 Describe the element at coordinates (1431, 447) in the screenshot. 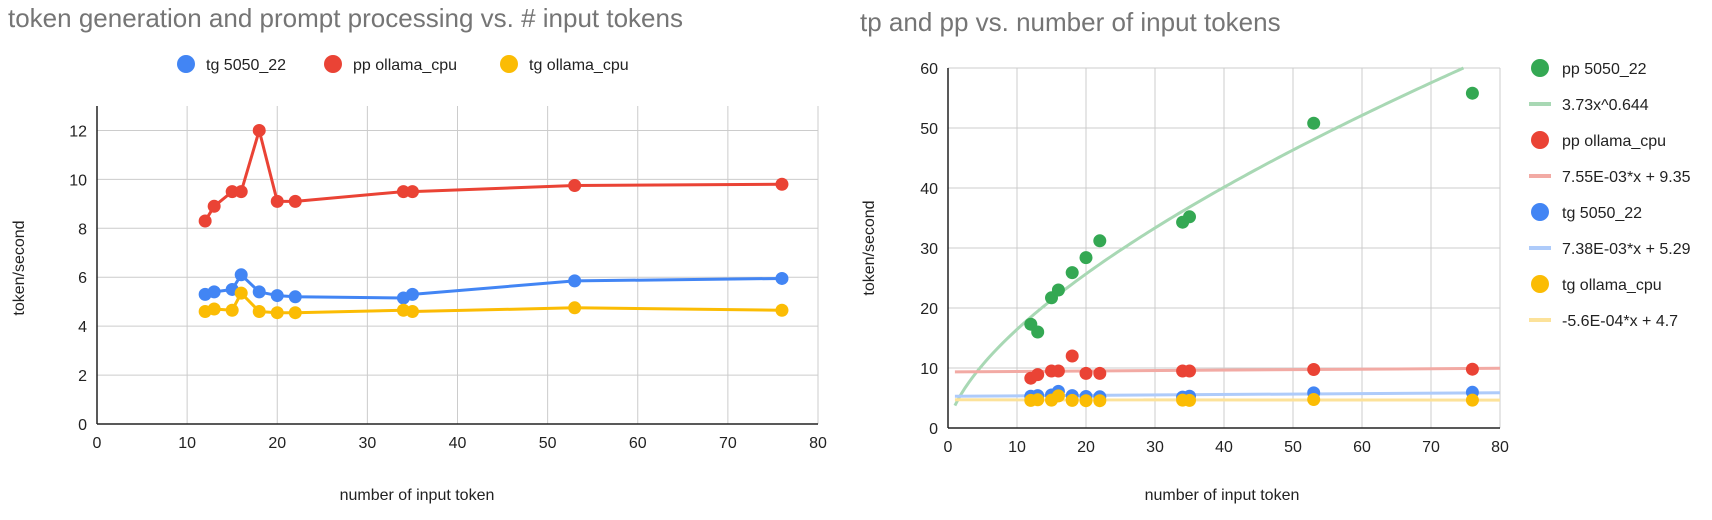

I see `x-tick-label: 70` at that location.